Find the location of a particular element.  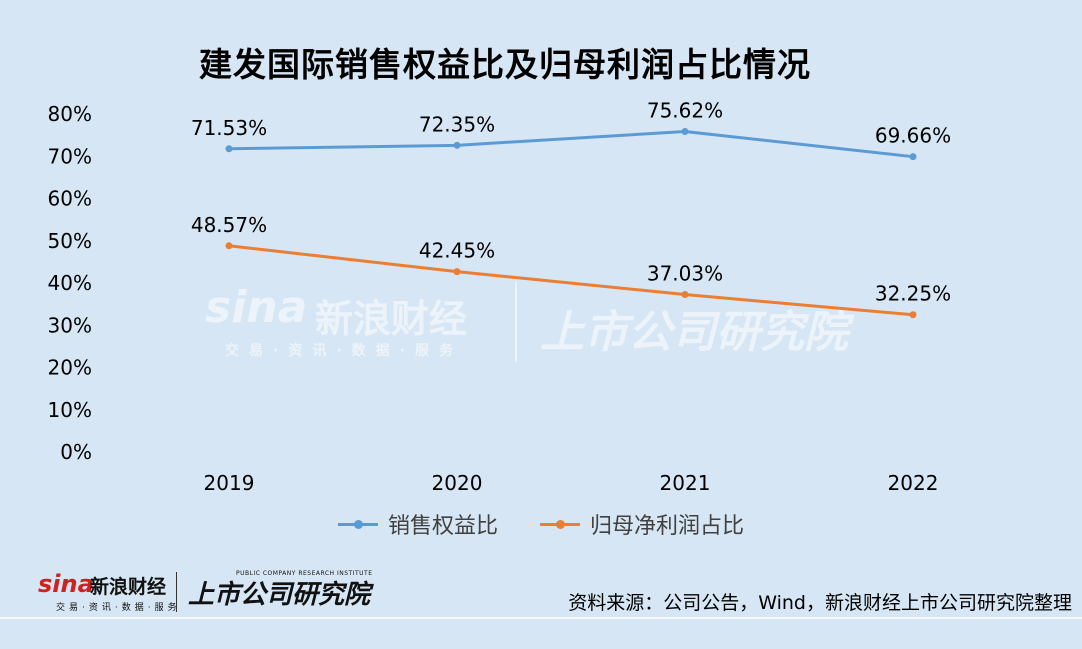

data-label: 42.45% is located at coordinates (457, 251).